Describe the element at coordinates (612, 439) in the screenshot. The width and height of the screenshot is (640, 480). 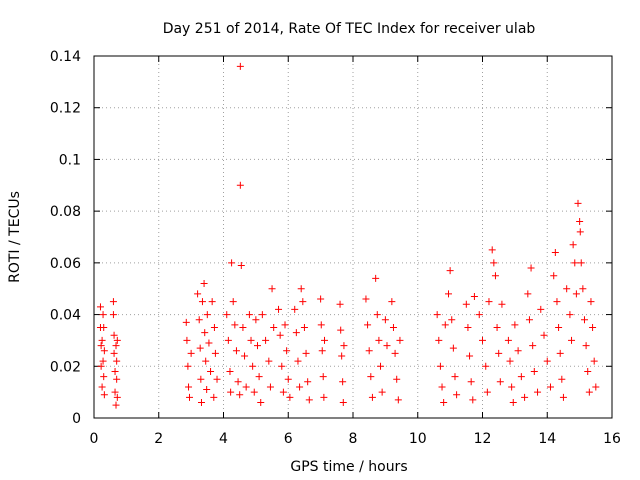
I see `x-tick-label: 16` at that location.